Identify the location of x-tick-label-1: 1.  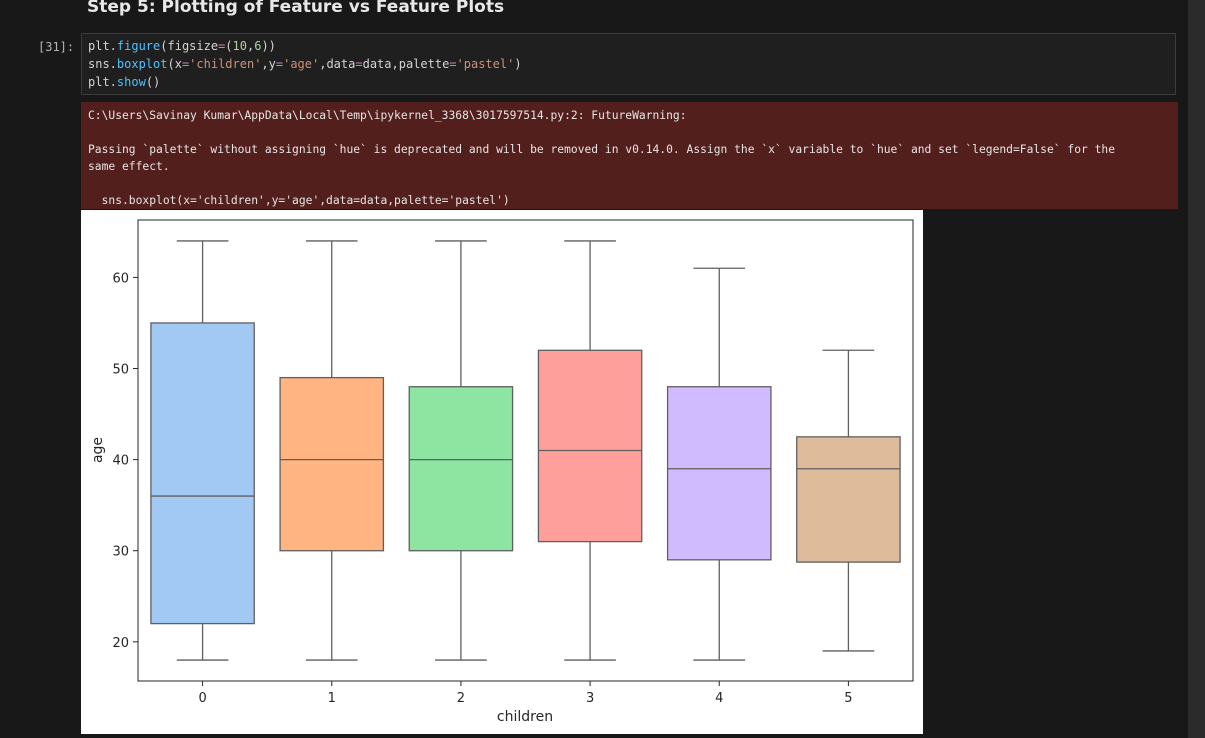
(332, 698).